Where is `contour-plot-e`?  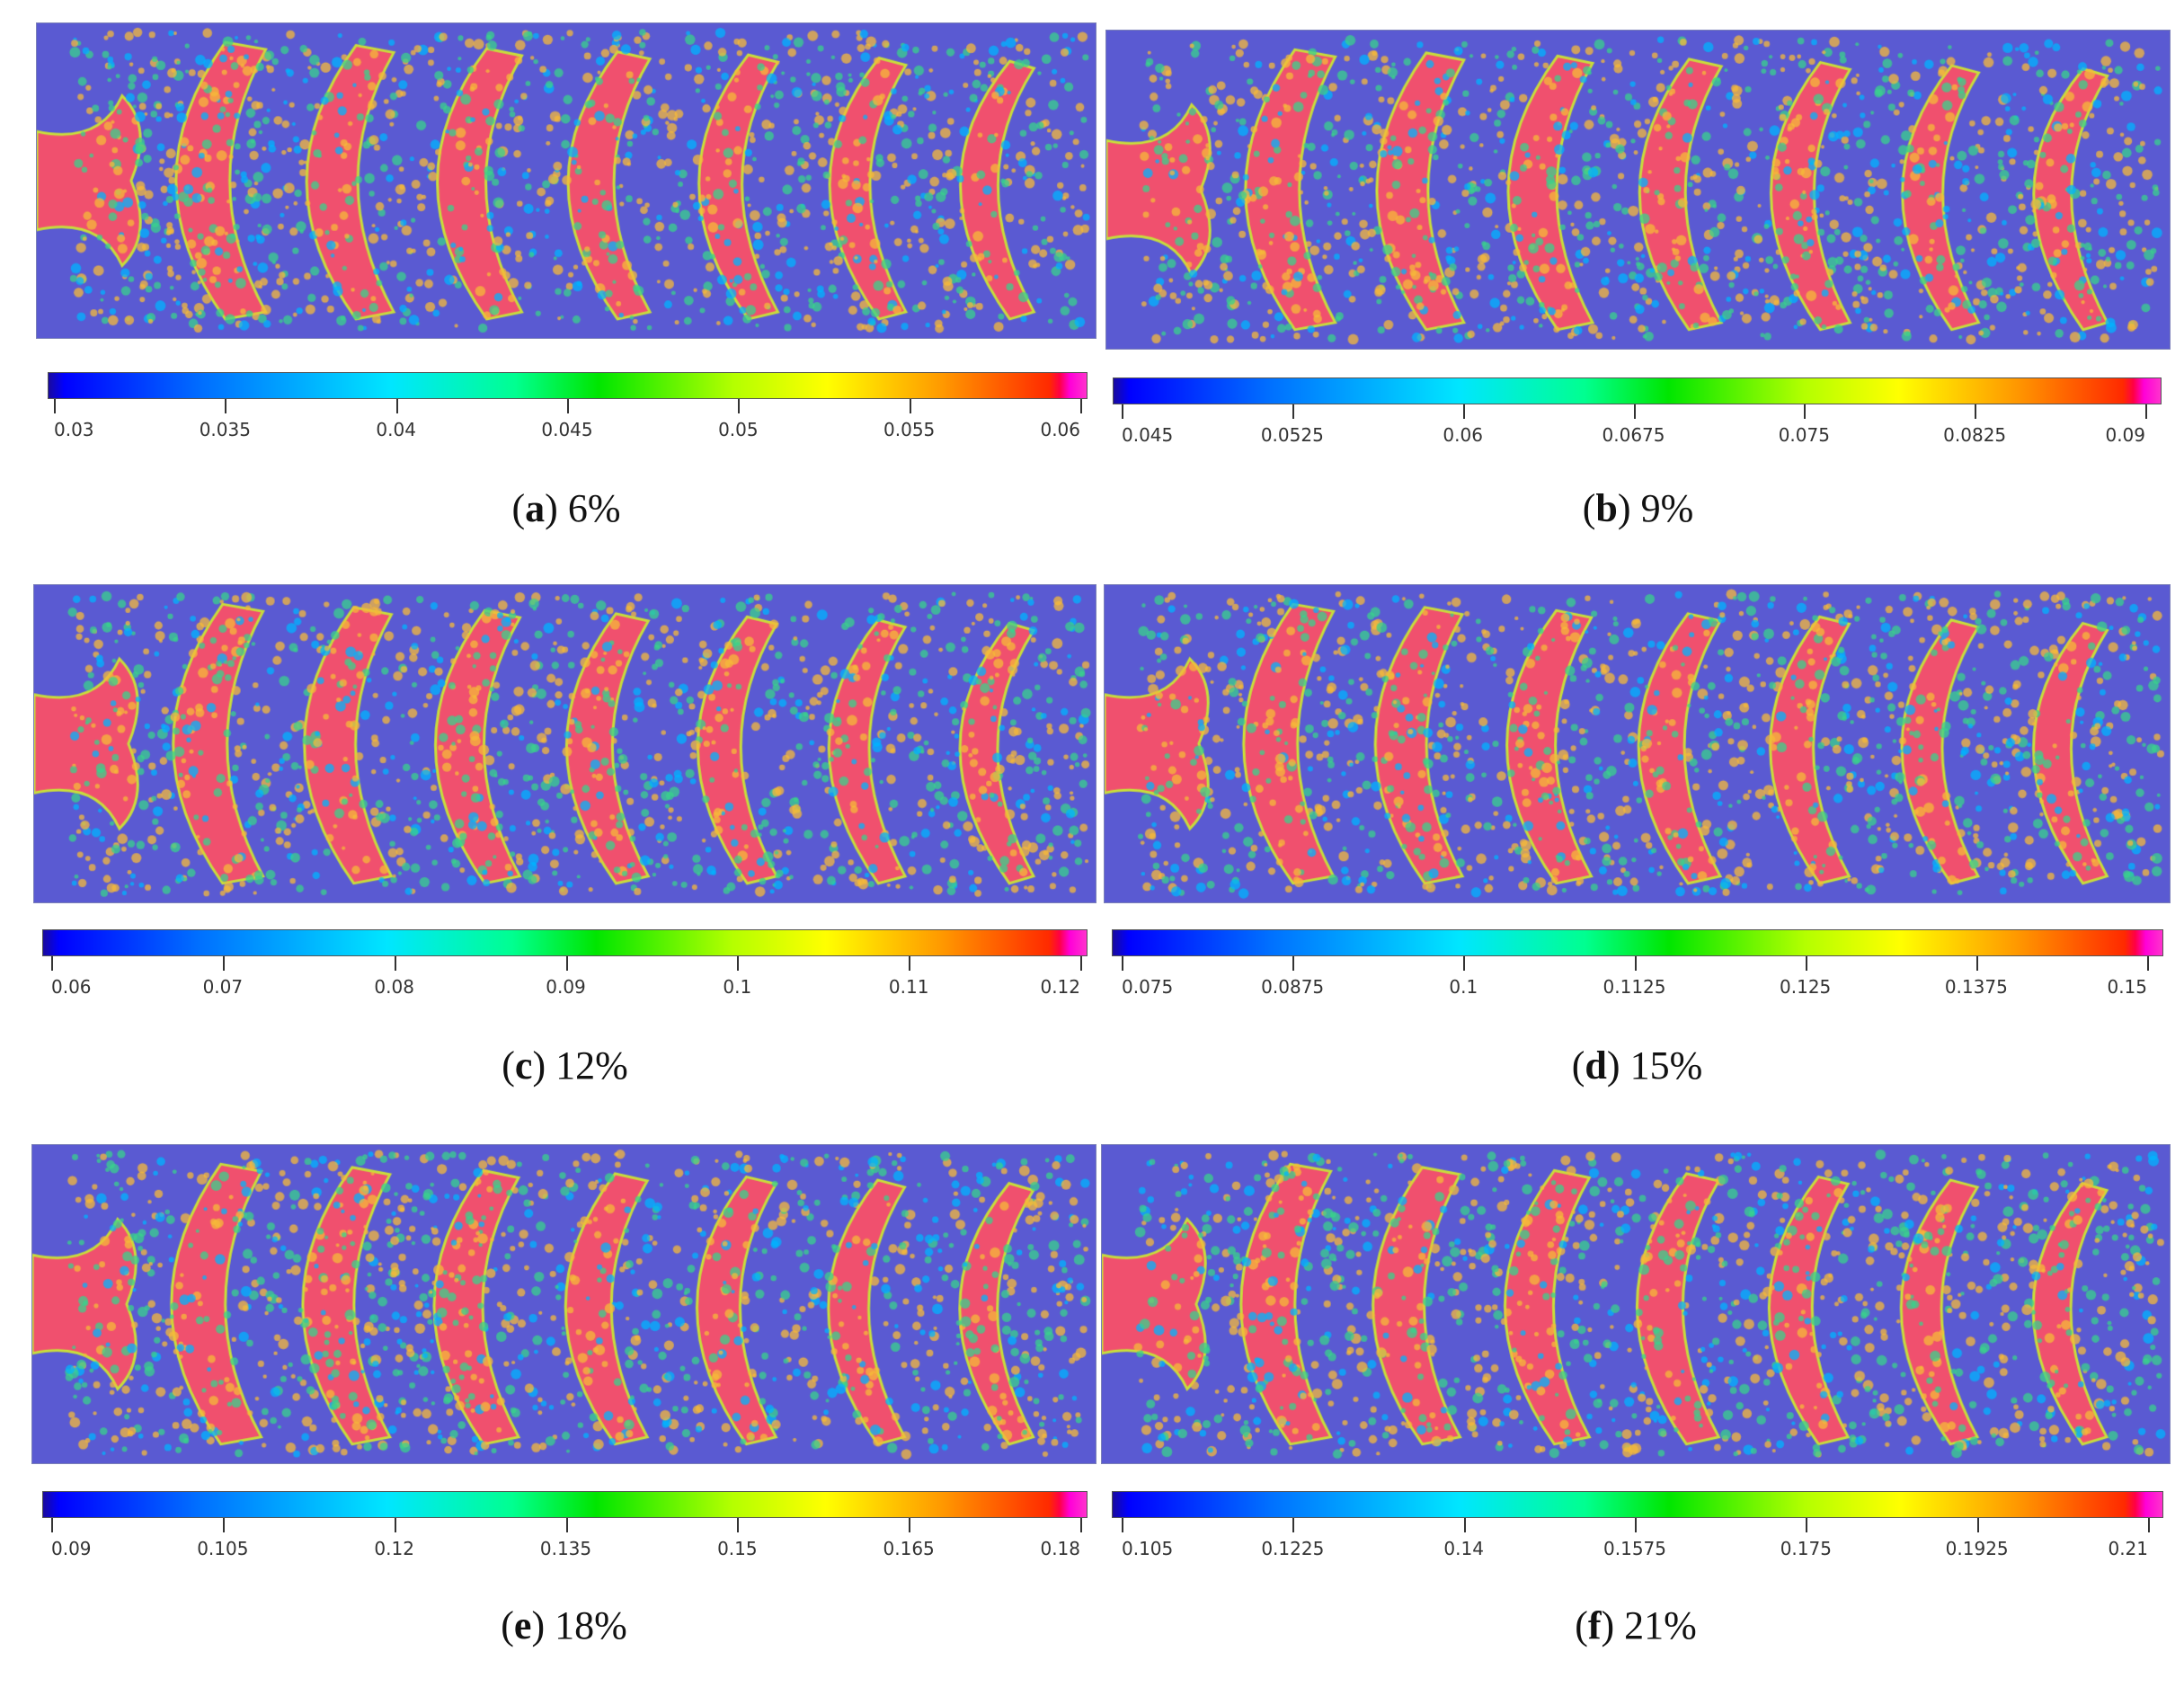
contour-plot-e is located at coordinates (564, 1304).